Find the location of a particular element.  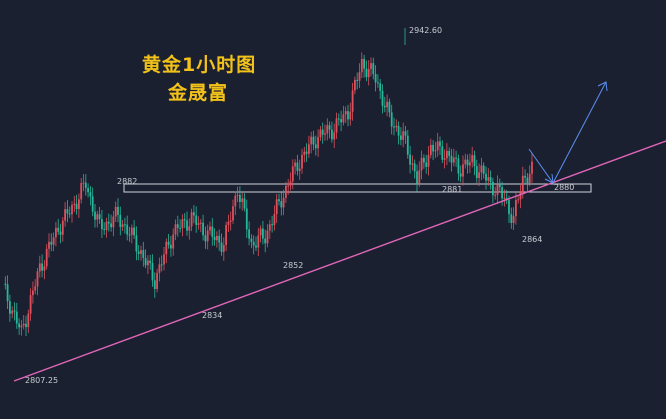

price-label-2882: 2882 is located at coordinates (127, 181).